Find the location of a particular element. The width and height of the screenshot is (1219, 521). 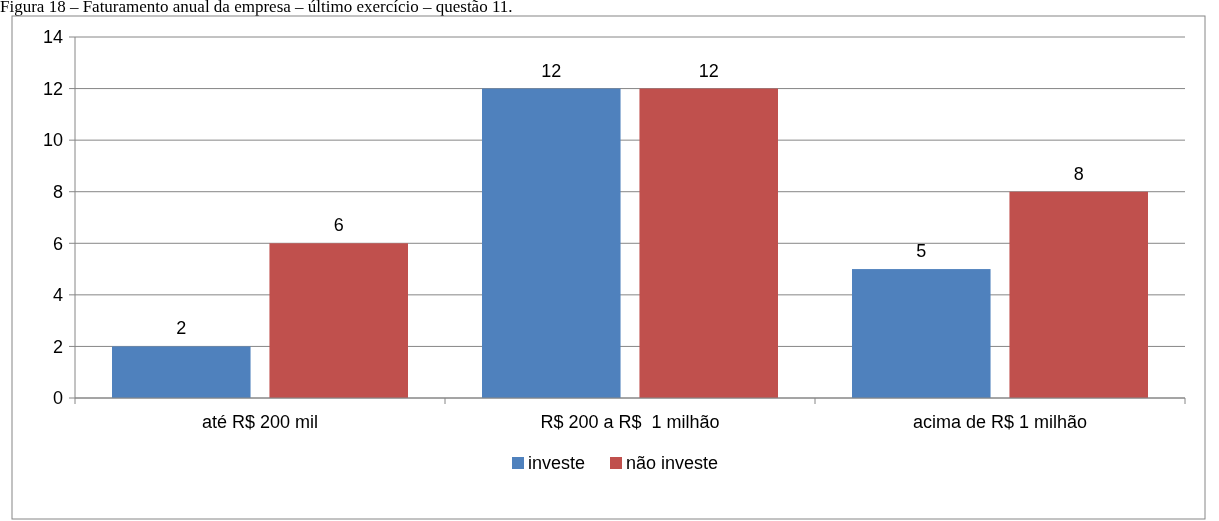

y-tick-label: 8 is located at coordinates (57, 192).